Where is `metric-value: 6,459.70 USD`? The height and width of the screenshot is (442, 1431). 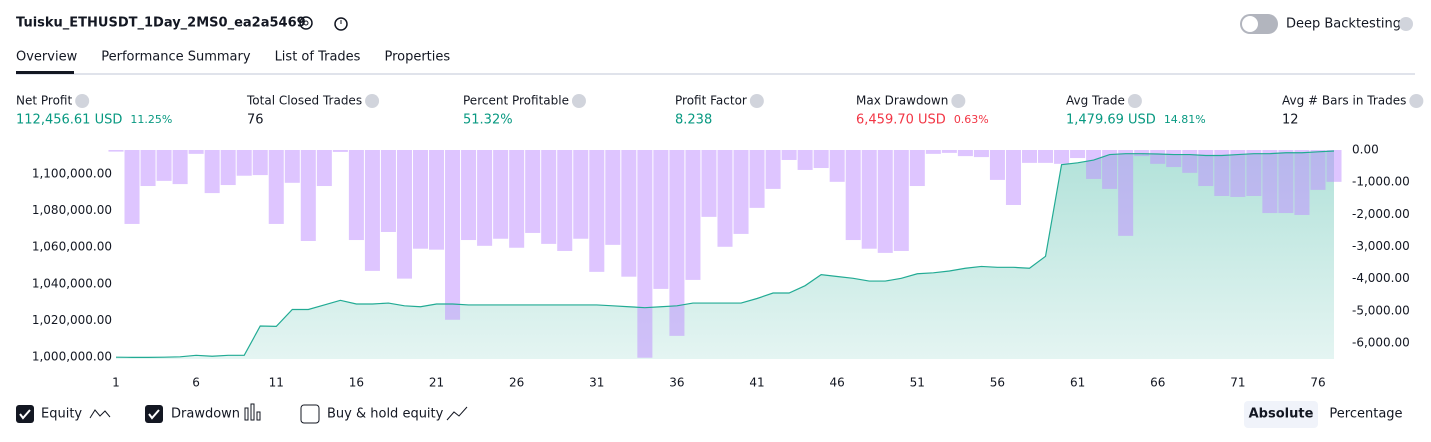 metric-value: 6,459.70 USD is located at coordinates (901, 120).